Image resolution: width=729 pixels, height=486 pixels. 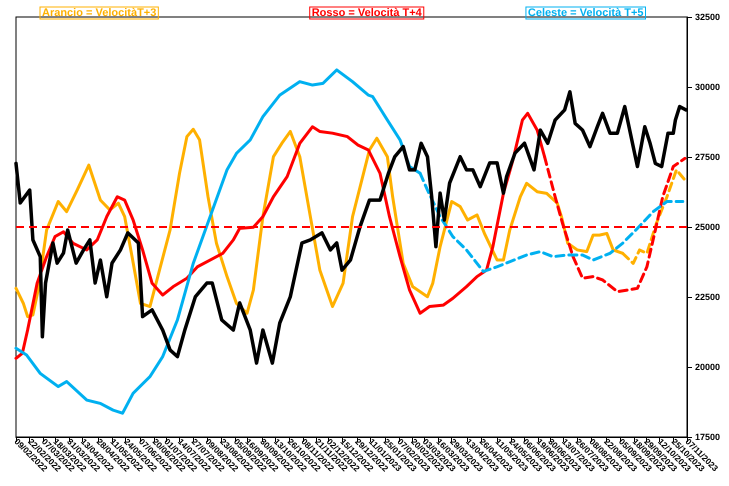 I want to click on y-tick-label: 20000, so click(x=707, y=367).